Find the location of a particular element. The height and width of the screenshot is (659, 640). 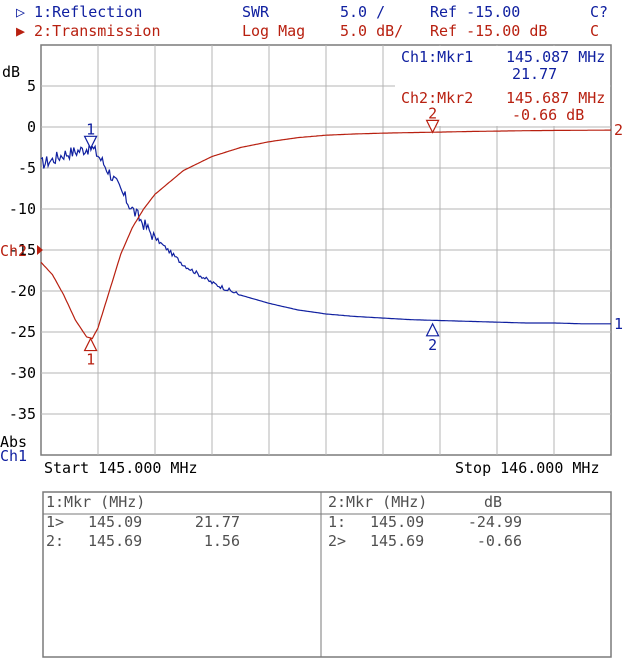

y-unit-label: dB is located at coordinates (11, 72).